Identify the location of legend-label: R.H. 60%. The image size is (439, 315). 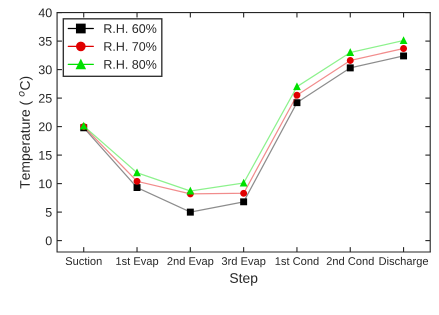
(130, 29).